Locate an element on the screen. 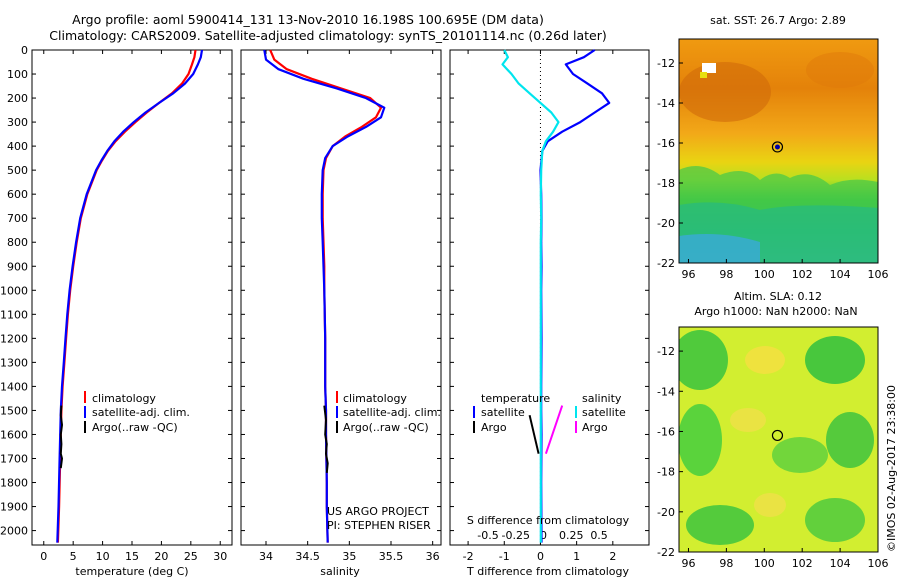 The height and width of the screenshot is (580, 900). sst-missing-data is located at coordinates (709, 68).